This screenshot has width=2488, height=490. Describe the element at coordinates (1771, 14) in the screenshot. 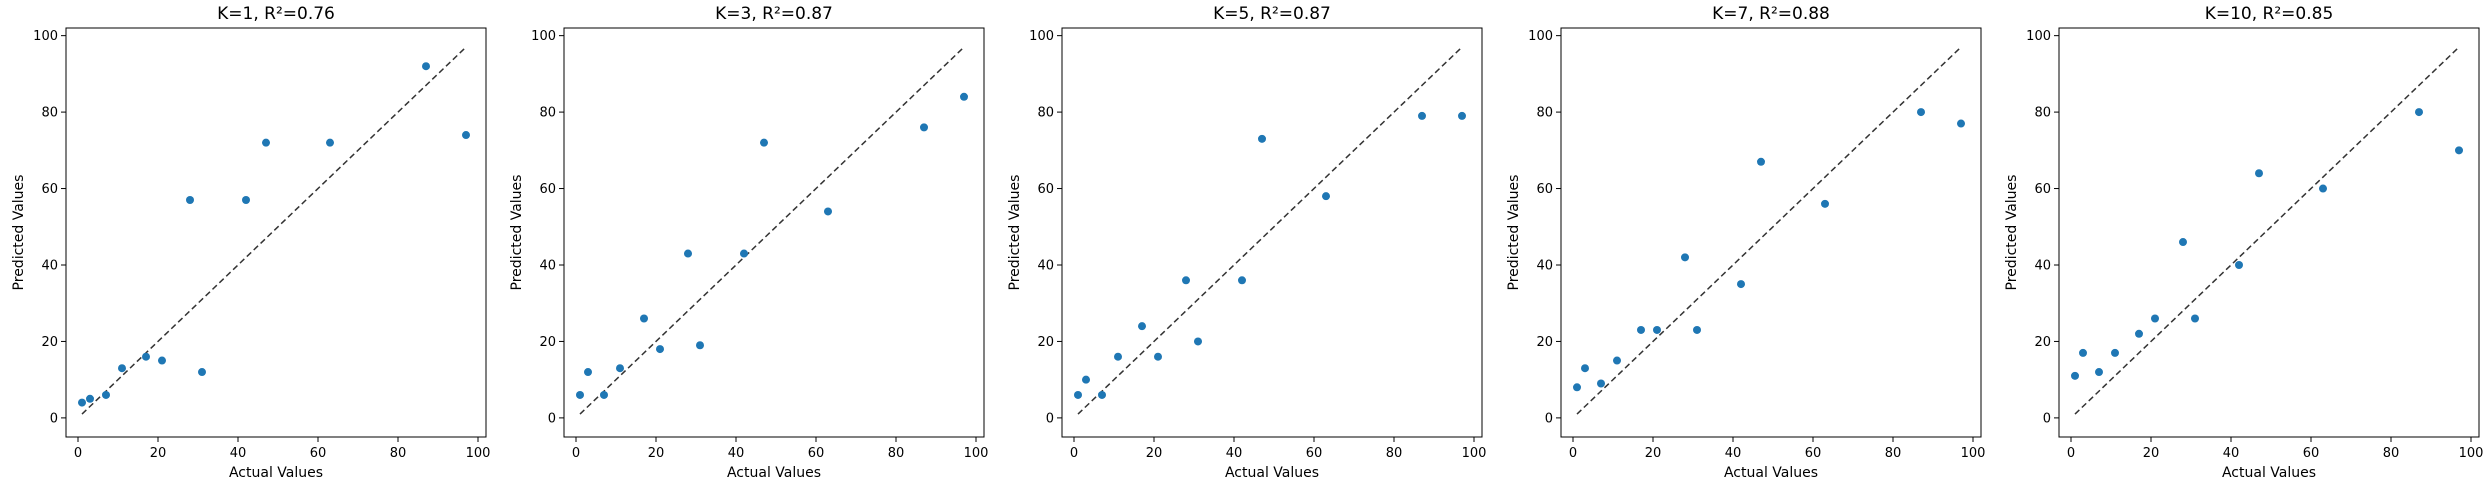

I see `subplot-title: K=7, R²=0.88` at that location.